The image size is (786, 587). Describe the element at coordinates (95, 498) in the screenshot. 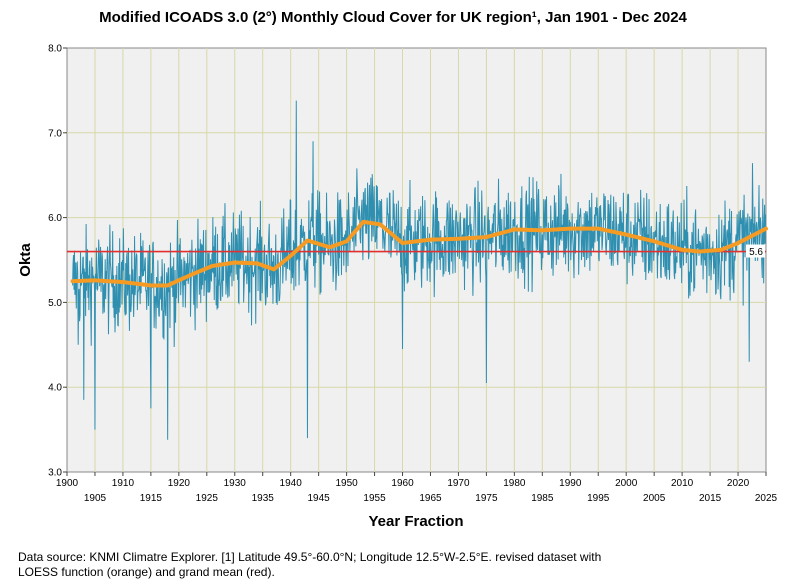

I see `x-tick-label: 1905` at that location.